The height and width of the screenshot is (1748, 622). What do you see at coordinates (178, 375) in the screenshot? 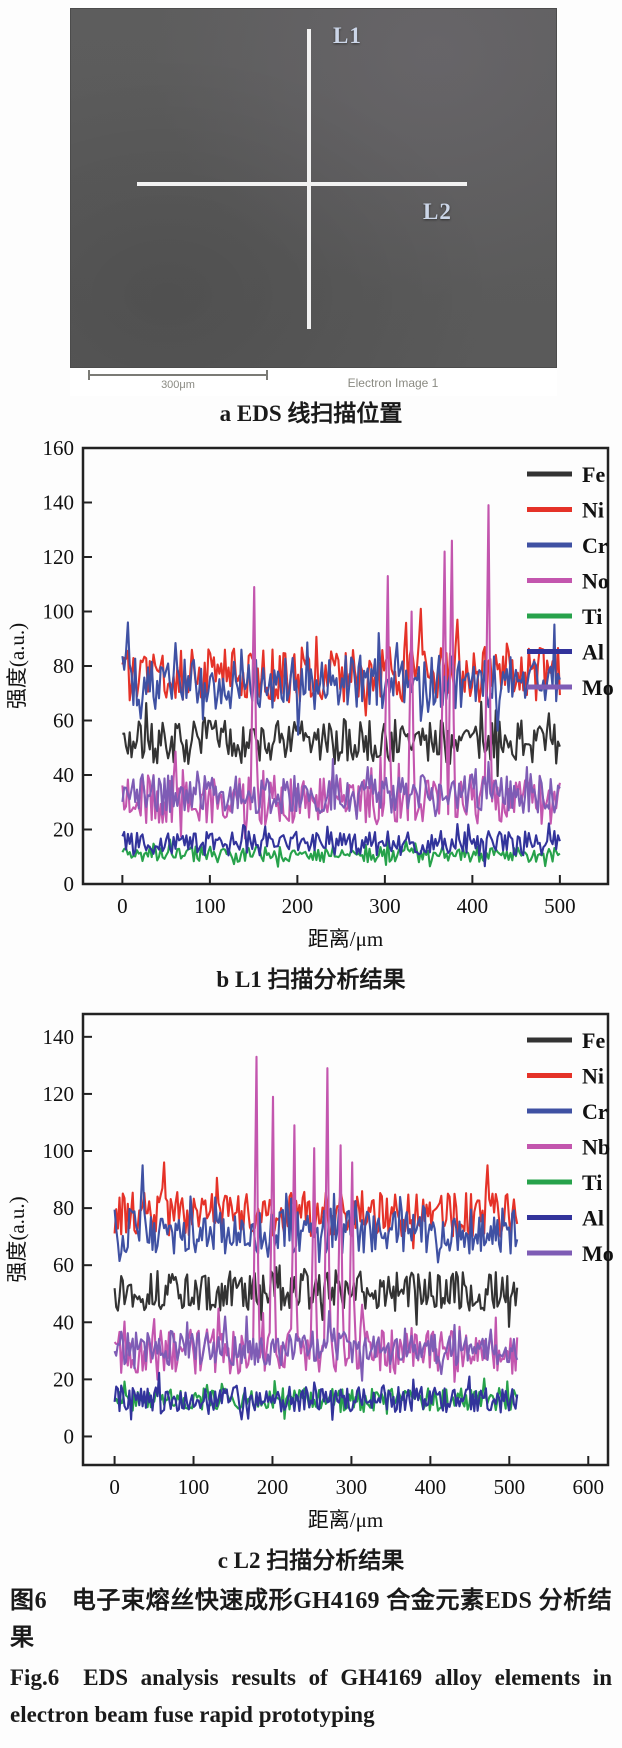
I see `scale-bar-line` at bounding box center [178, 375].